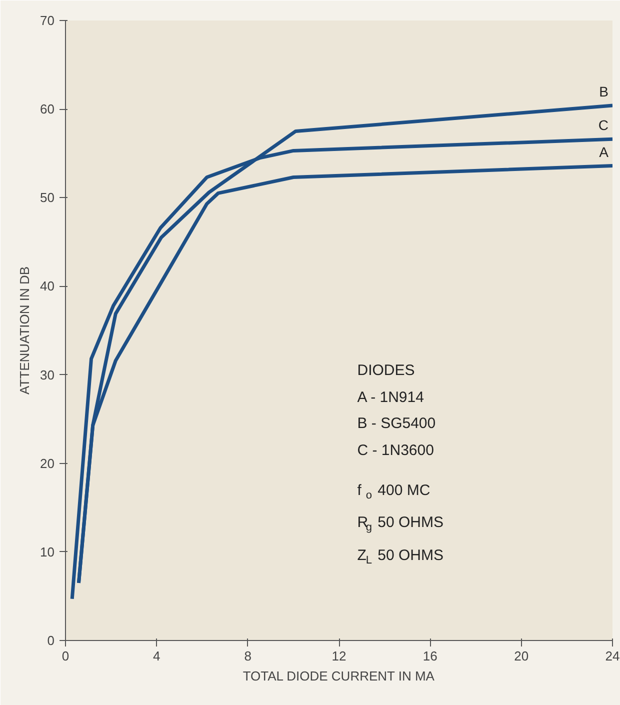  I want to click on x-tick-label: 20, so click(521, 656).